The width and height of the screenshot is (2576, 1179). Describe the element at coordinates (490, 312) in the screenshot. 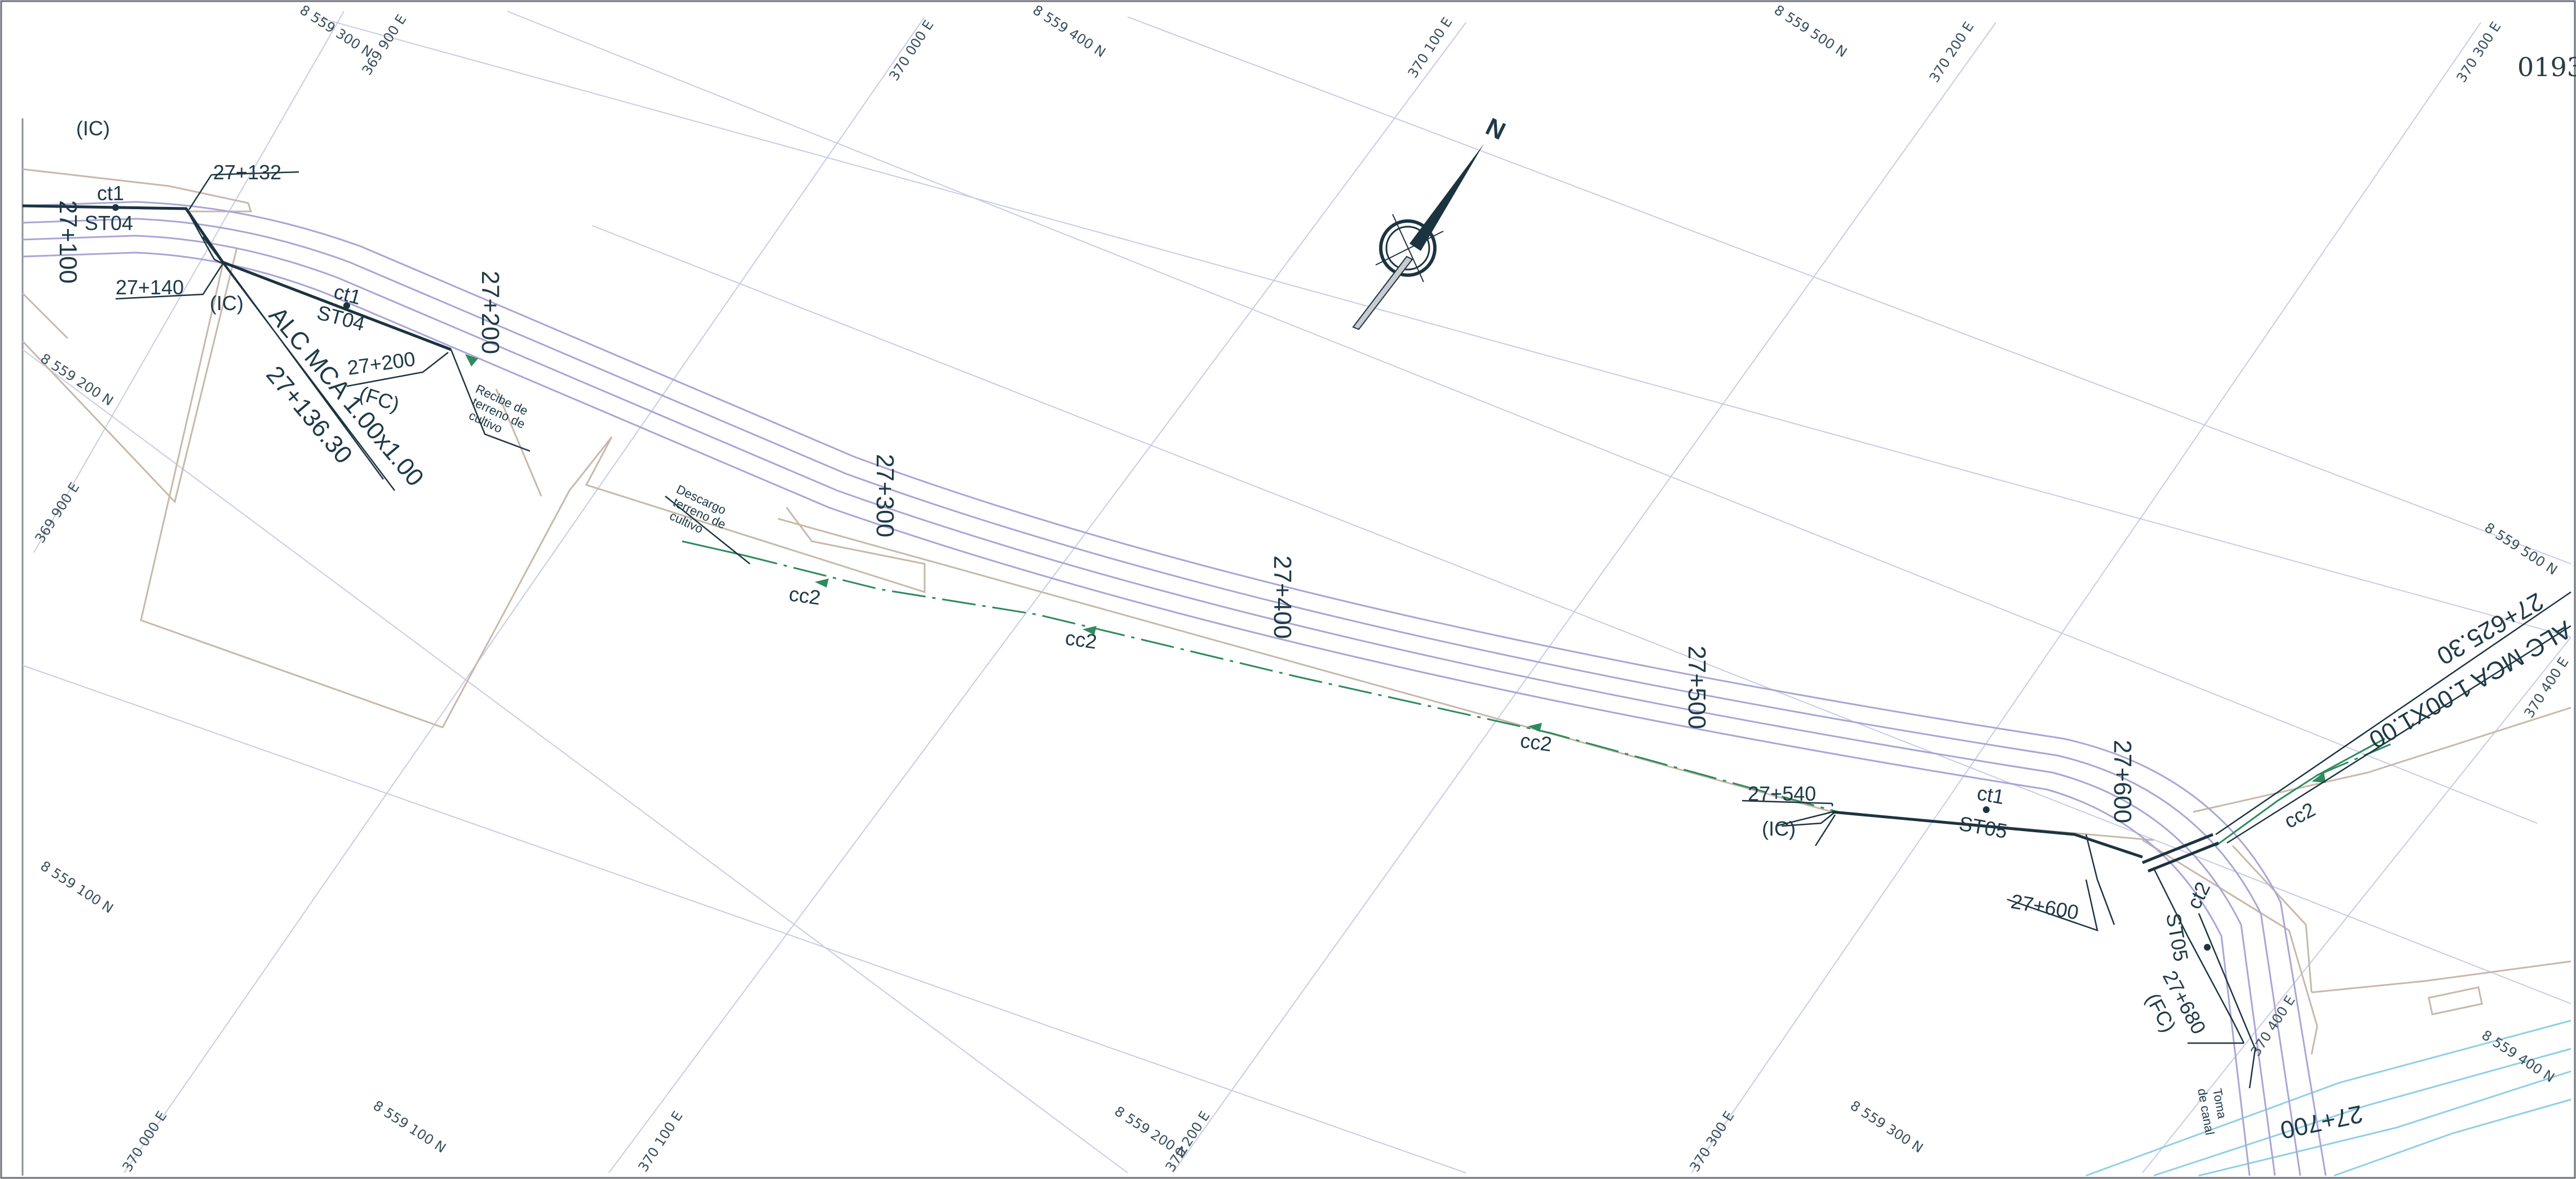

I see `station-27200-axis: 27+200` at that location.